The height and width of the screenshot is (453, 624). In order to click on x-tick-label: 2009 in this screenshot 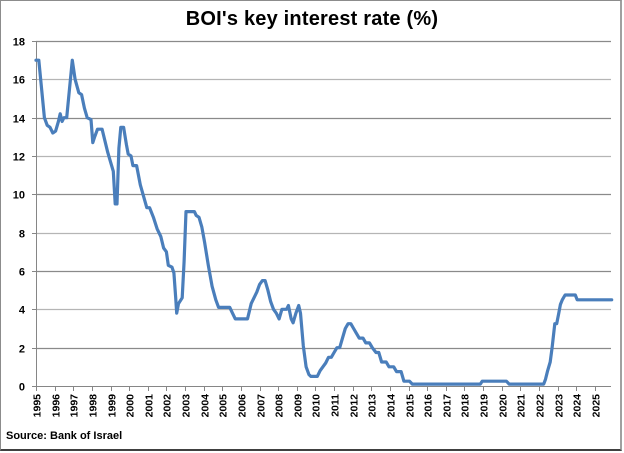, I will do `click(299, 406)`.